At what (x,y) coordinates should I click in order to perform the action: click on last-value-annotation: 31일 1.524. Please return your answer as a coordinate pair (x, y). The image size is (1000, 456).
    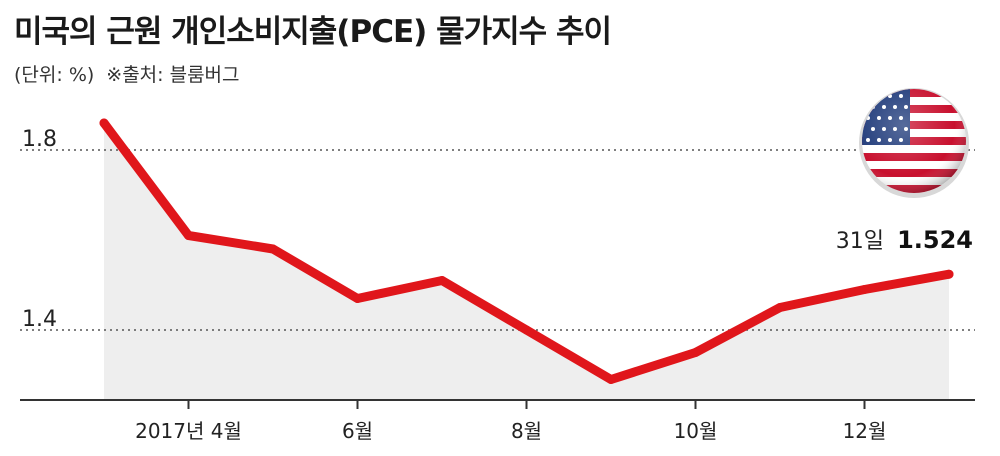
    Looking at the image, I should click on (904, 240).